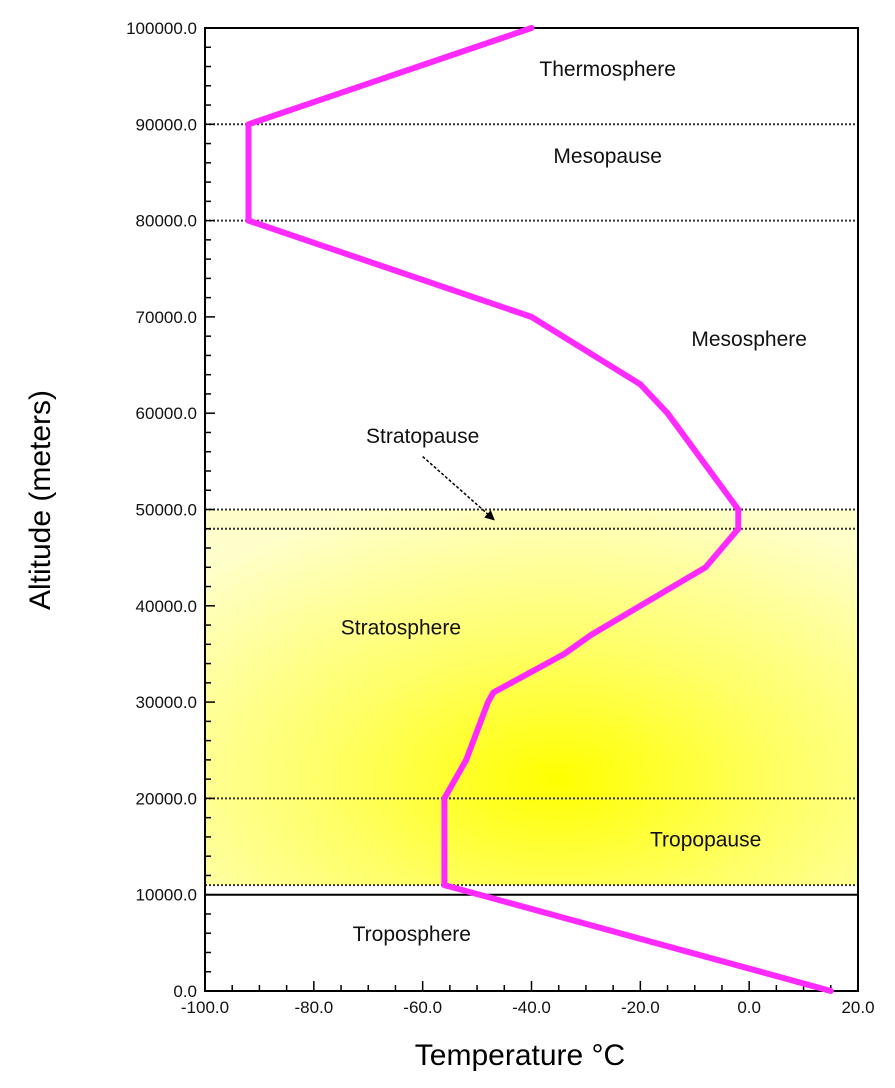  I want to click on x-tick-label: -20.0, so click(640, 1007).